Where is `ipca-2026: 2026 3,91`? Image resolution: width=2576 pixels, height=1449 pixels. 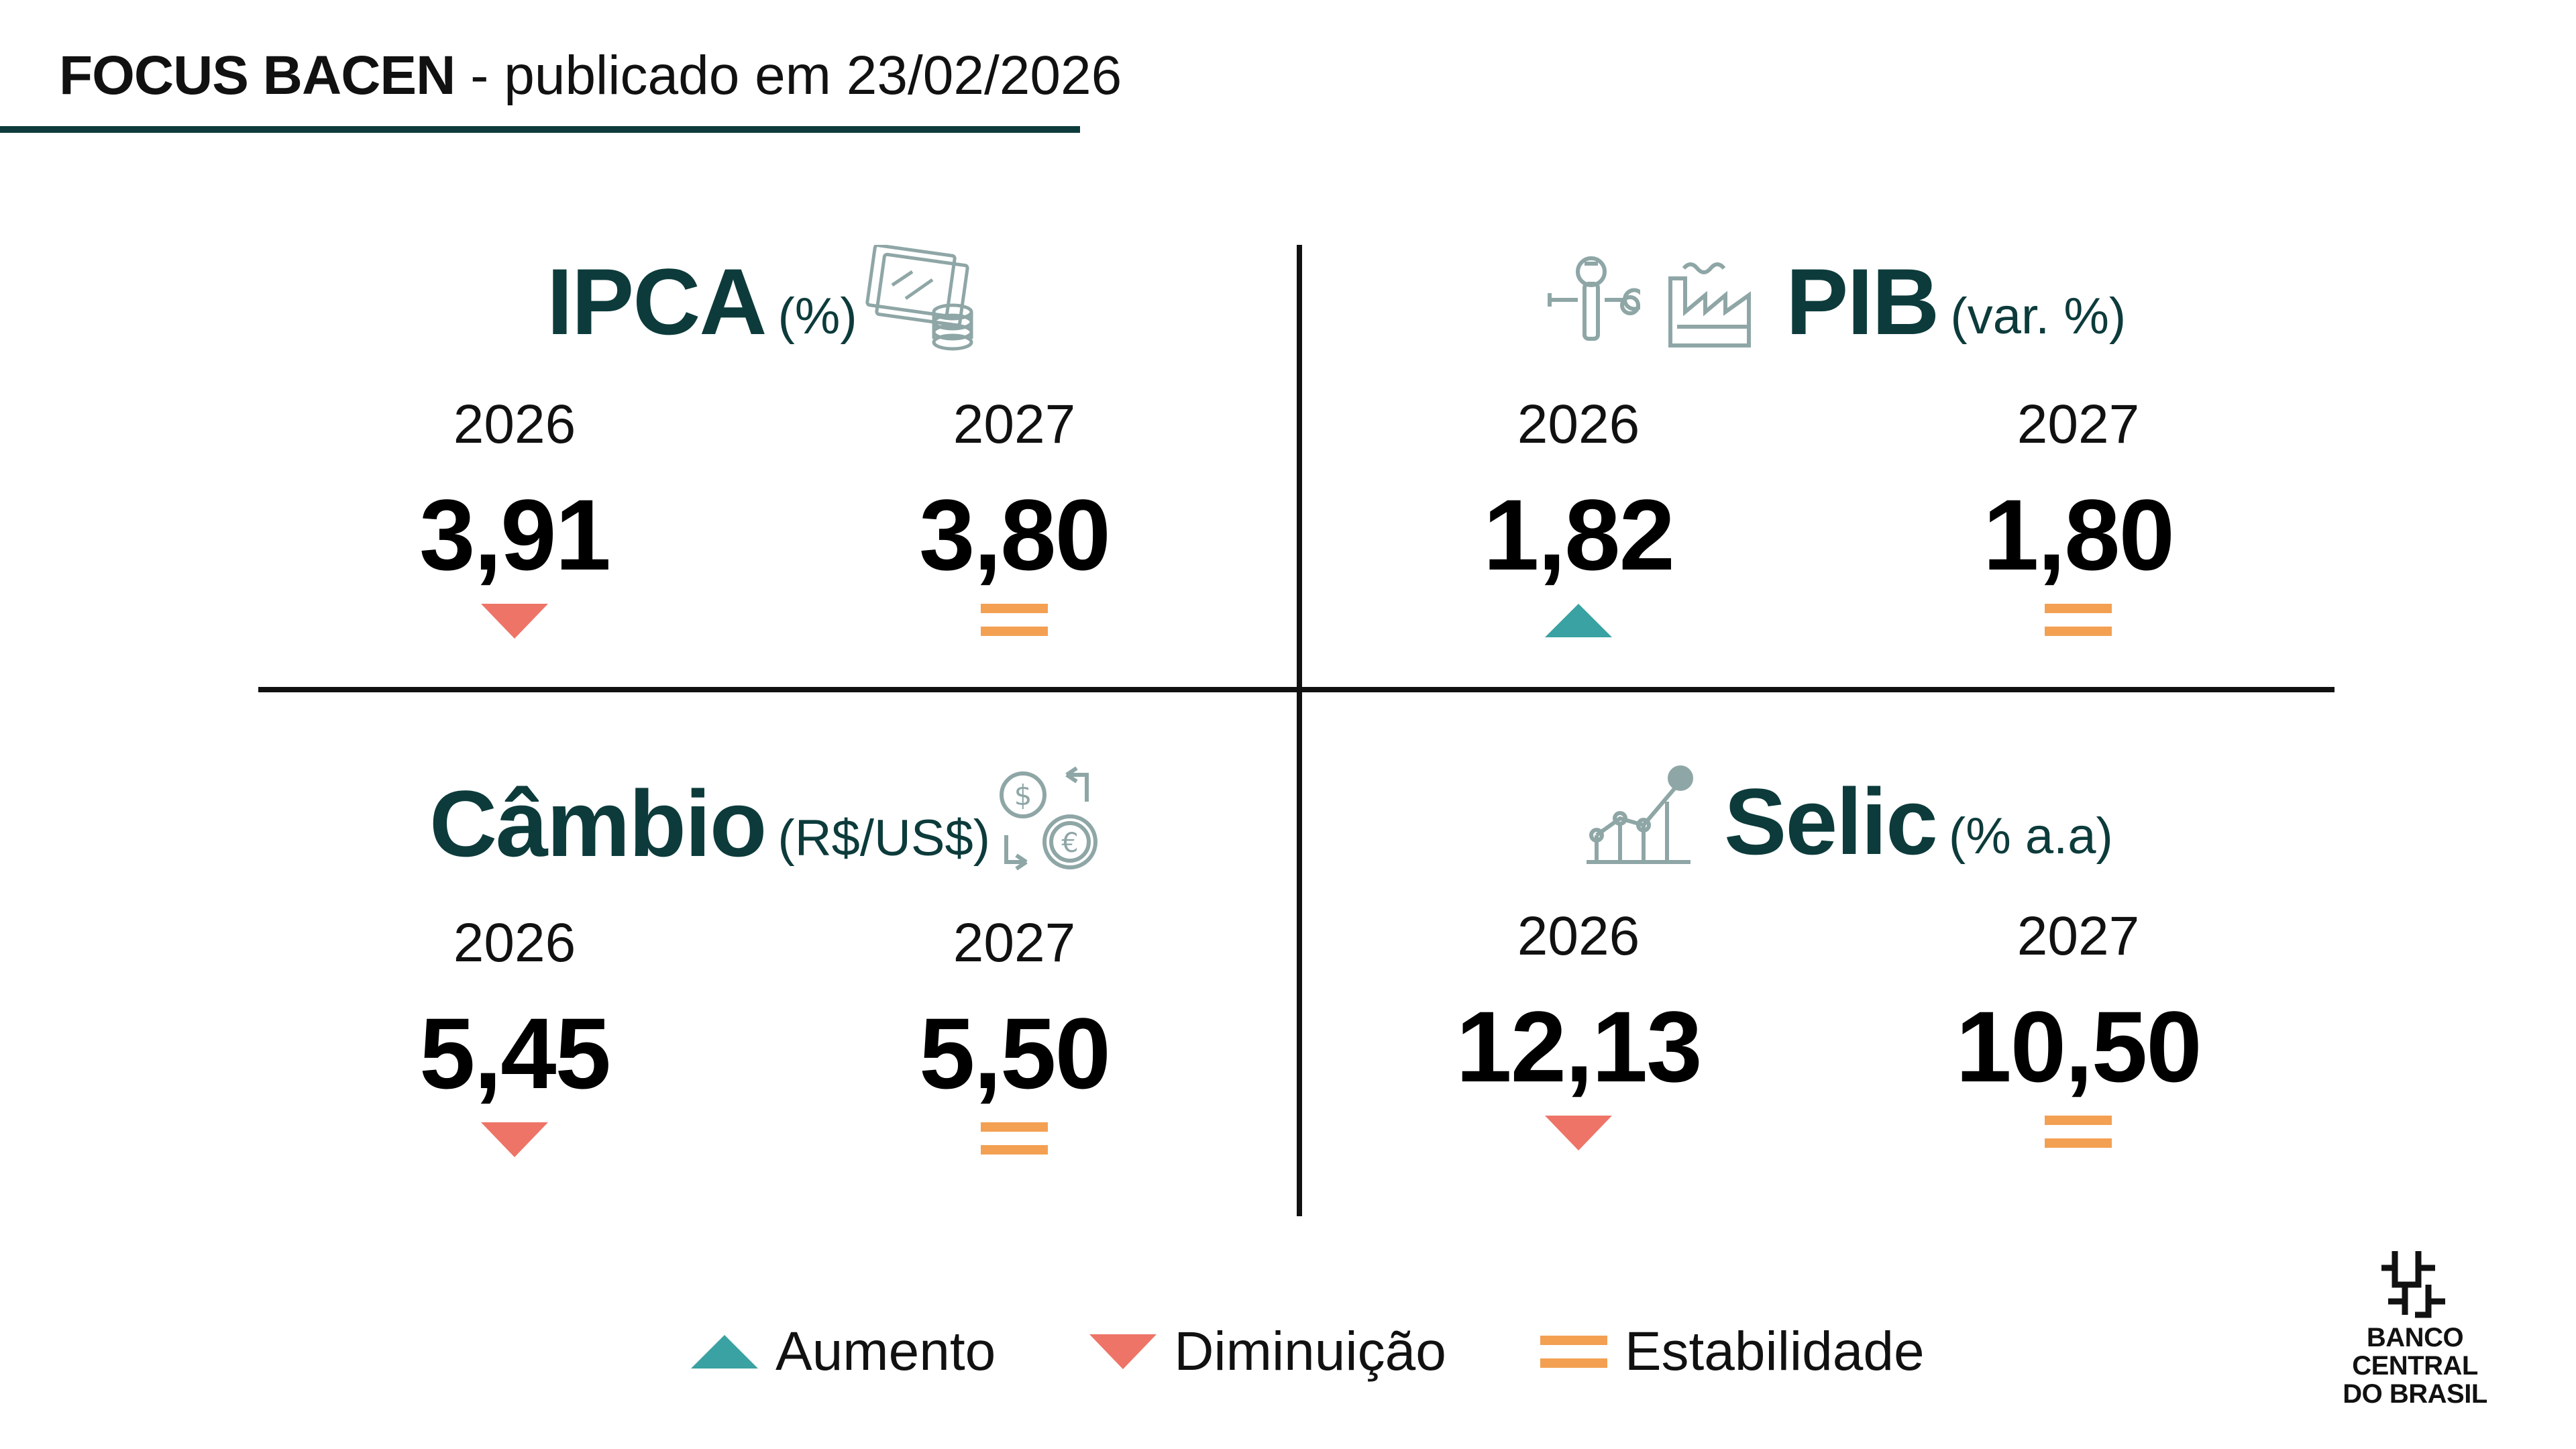 ipca-2026: 2026 3,91 is located at coordinates (514, 522).